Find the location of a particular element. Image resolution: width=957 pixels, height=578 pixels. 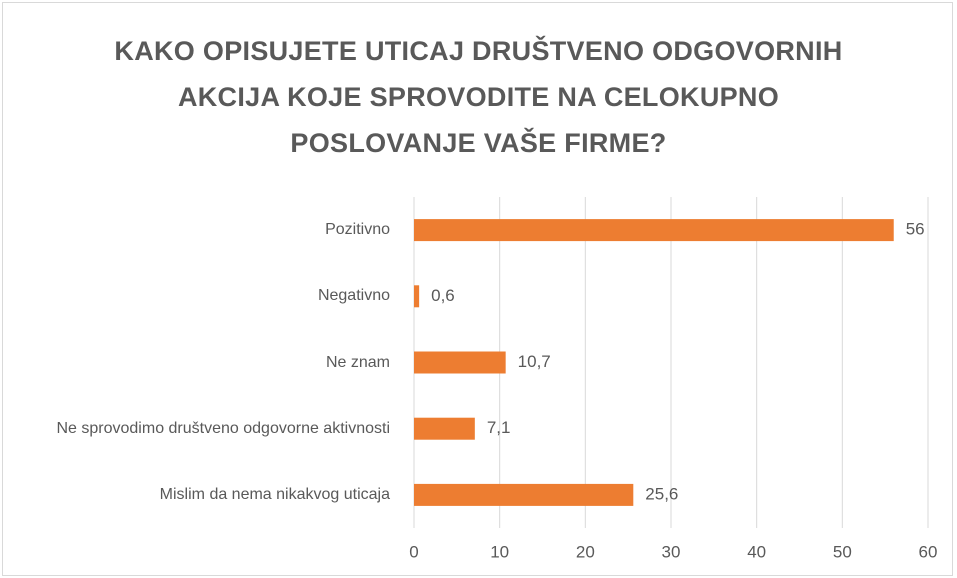

data-label: 0,6 is located at coordinates (443, 295).